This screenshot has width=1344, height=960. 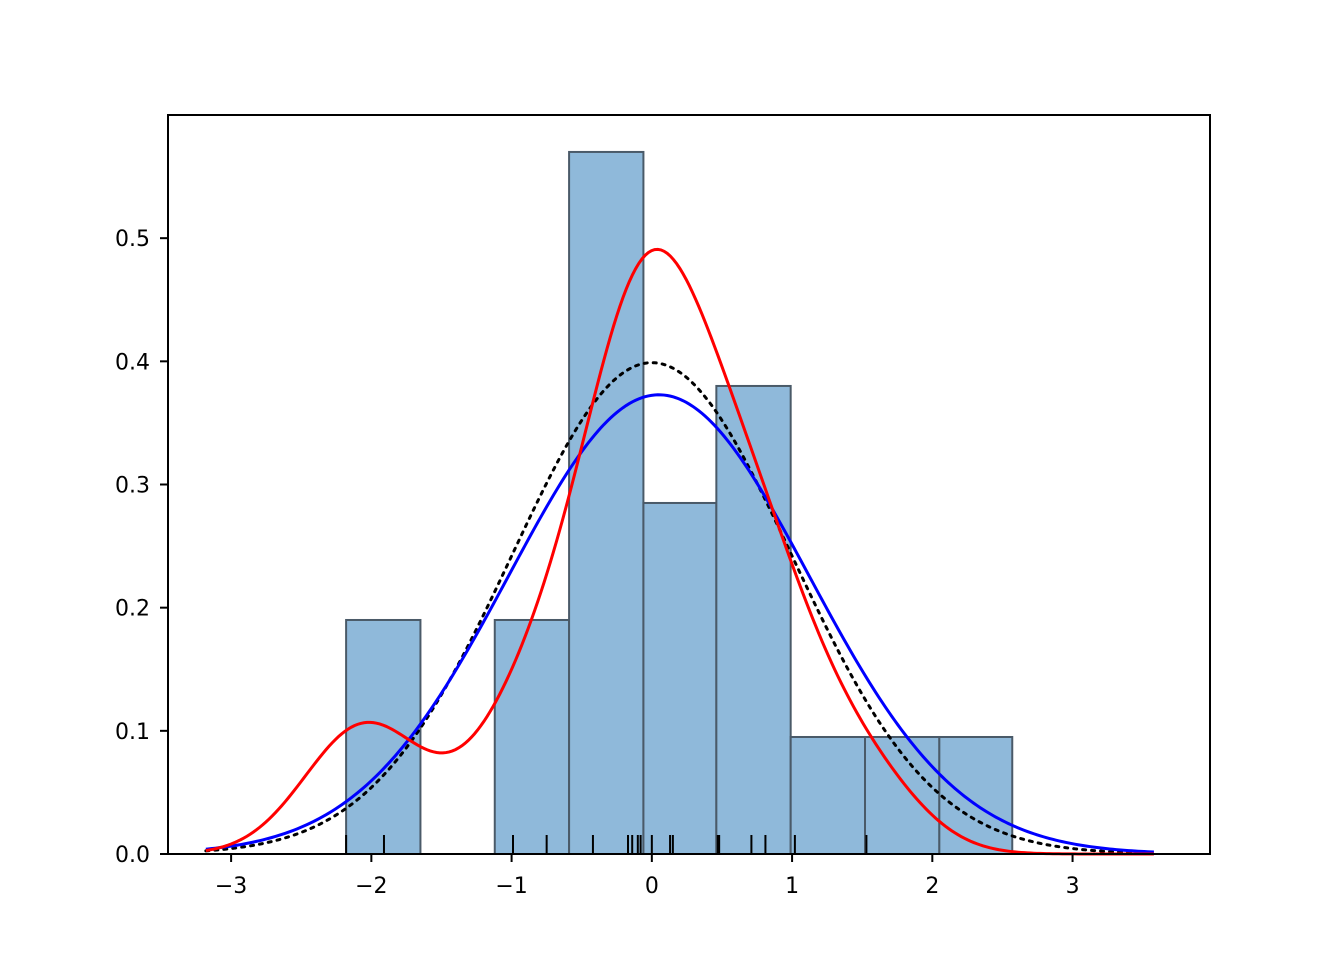 What do you see at coordinates (511, 886) in the screenshot?
I see `x-tick-label: −1` at bounding box center [511, 886].